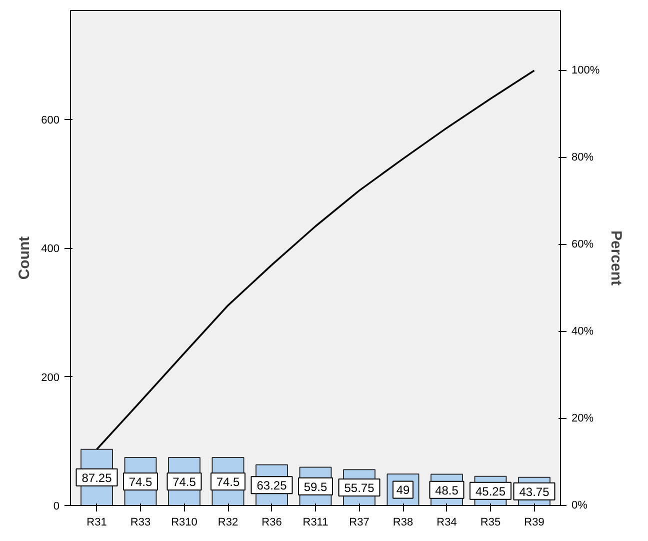 Image resolution: width=648 pixels, height=541 pixels. Describe the element at coordinates (580, 506) in the screenshot. I see `y2-tick-label: 0%` at that location.